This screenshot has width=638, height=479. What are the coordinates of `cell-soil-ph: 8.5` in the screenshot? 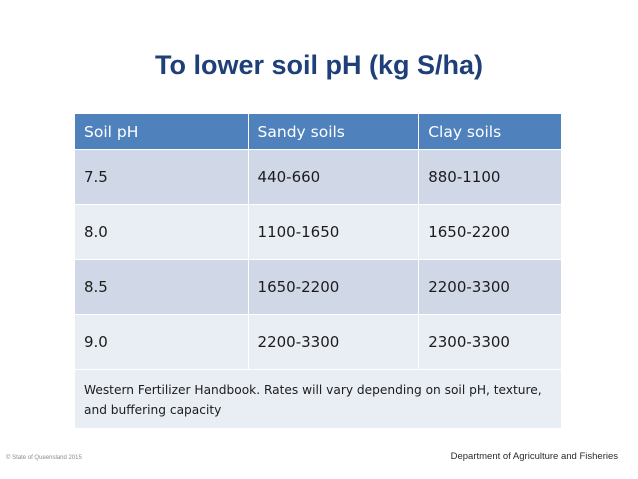 It's located at (161, 287).